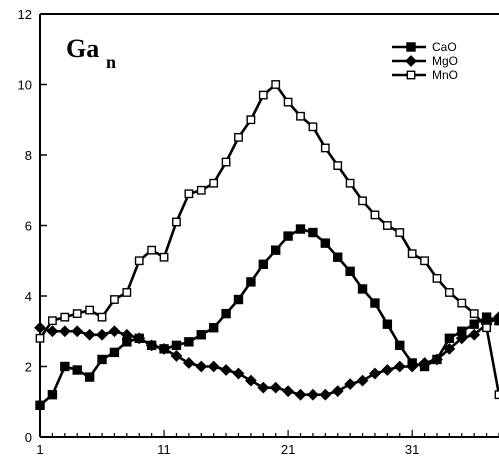  What do you see at coordinates (445, 75) in the screenshot?
I see `legend-label: MnO` at bounding box center [445, 75].